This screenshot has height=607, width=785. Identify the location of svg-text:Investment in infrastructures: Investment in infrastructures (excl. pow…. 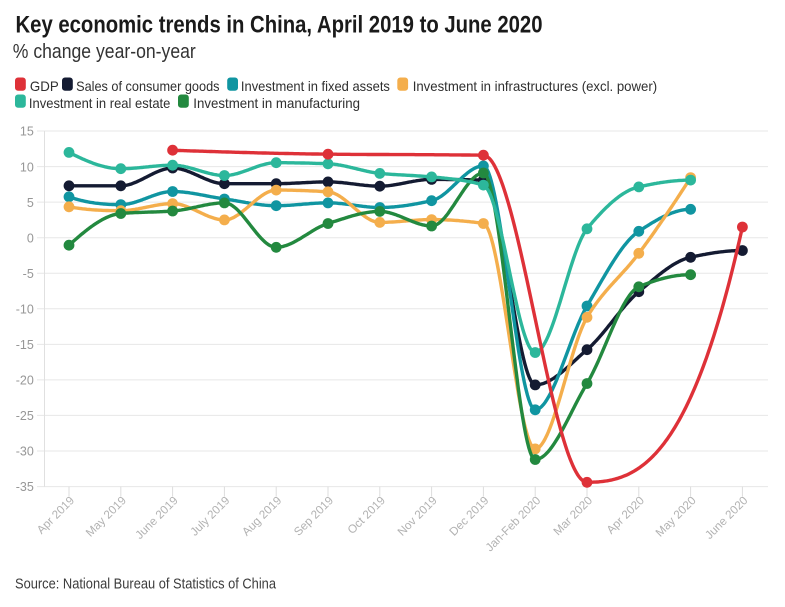
(535, 86).